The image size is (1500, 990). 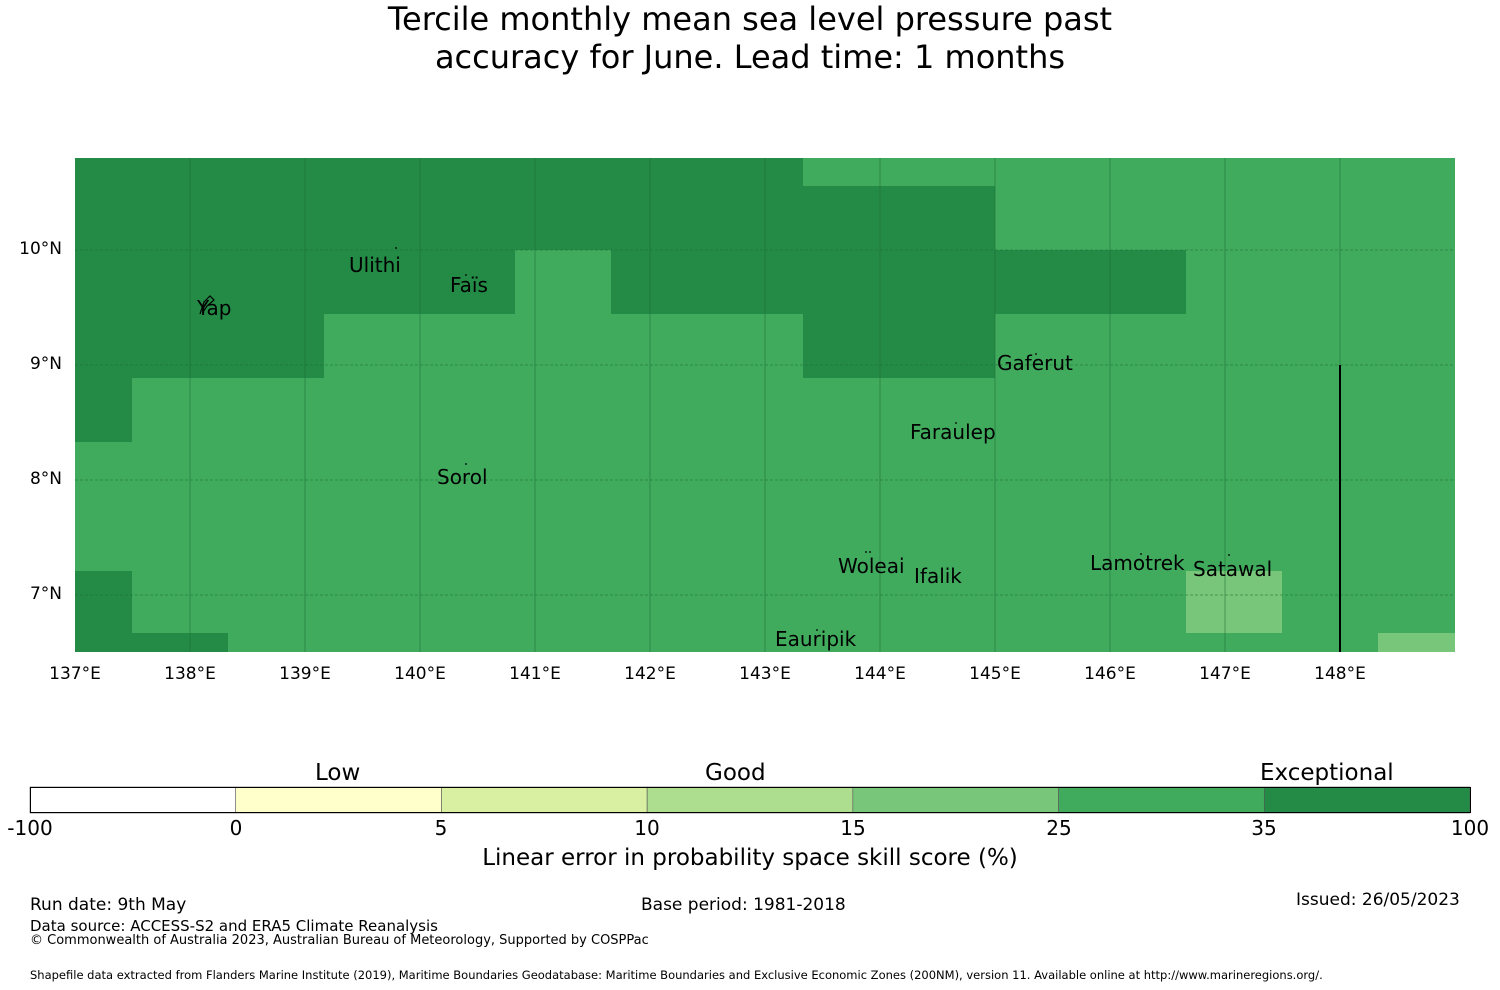 I want to click on lon-tick-label: 143°E, so click(x=765, y=674).